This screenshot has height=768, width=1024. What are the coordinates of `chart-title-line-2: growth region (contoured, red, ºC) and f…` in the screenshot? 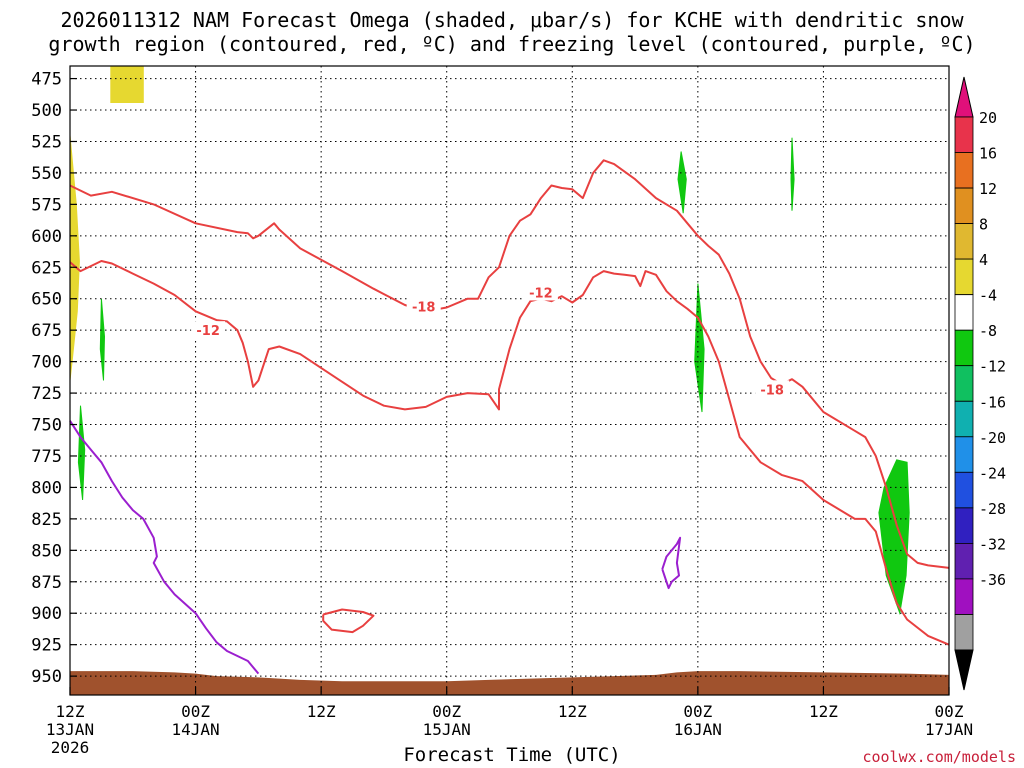 It's located at (512, 44).